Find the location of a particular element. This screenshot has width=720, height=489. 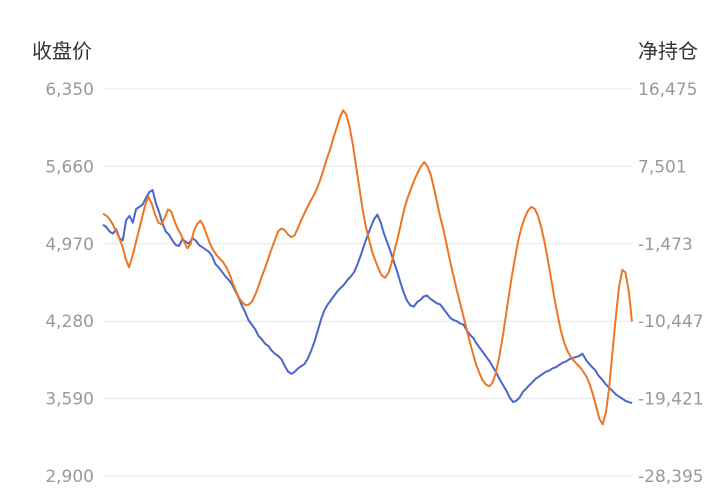

left-tick-label: 6,350 is located at coordinates (69, 90).